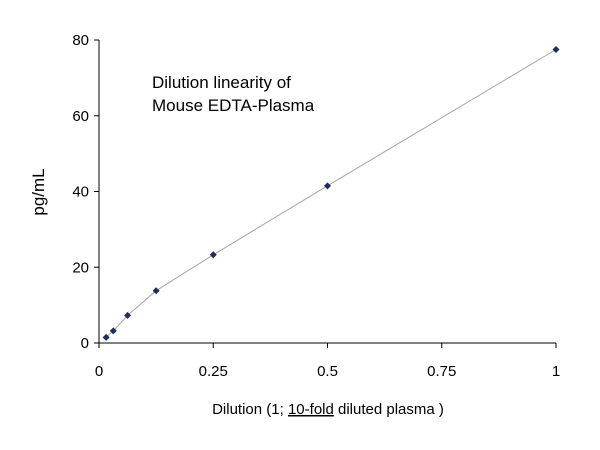 The width and height of the screenshot is (600, 450). I want to click on y-tick-label: 40, so click(80, 192).